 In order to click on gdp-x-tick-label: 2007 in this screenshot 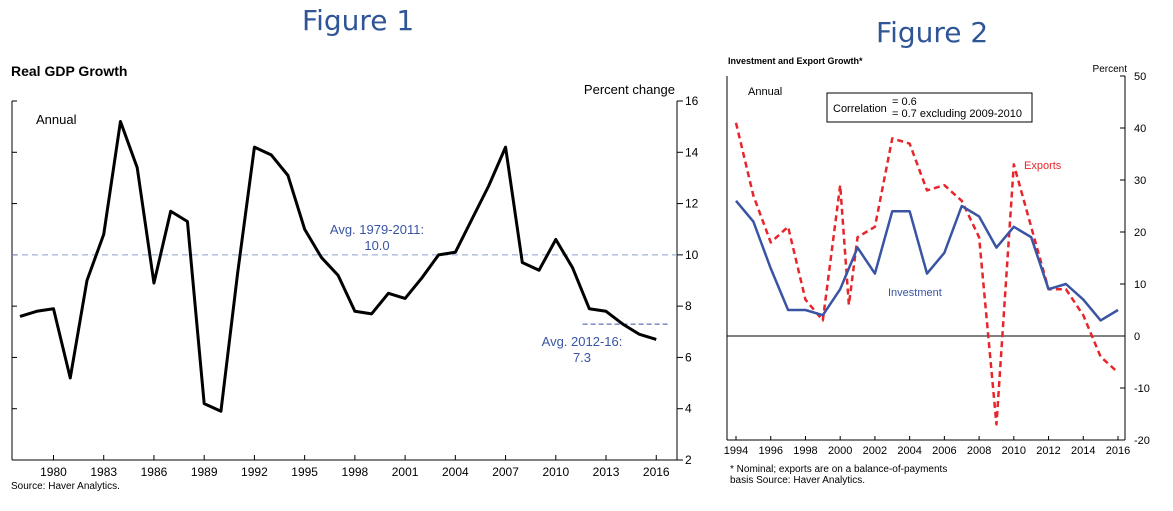, I will do `click(505, 472)`.